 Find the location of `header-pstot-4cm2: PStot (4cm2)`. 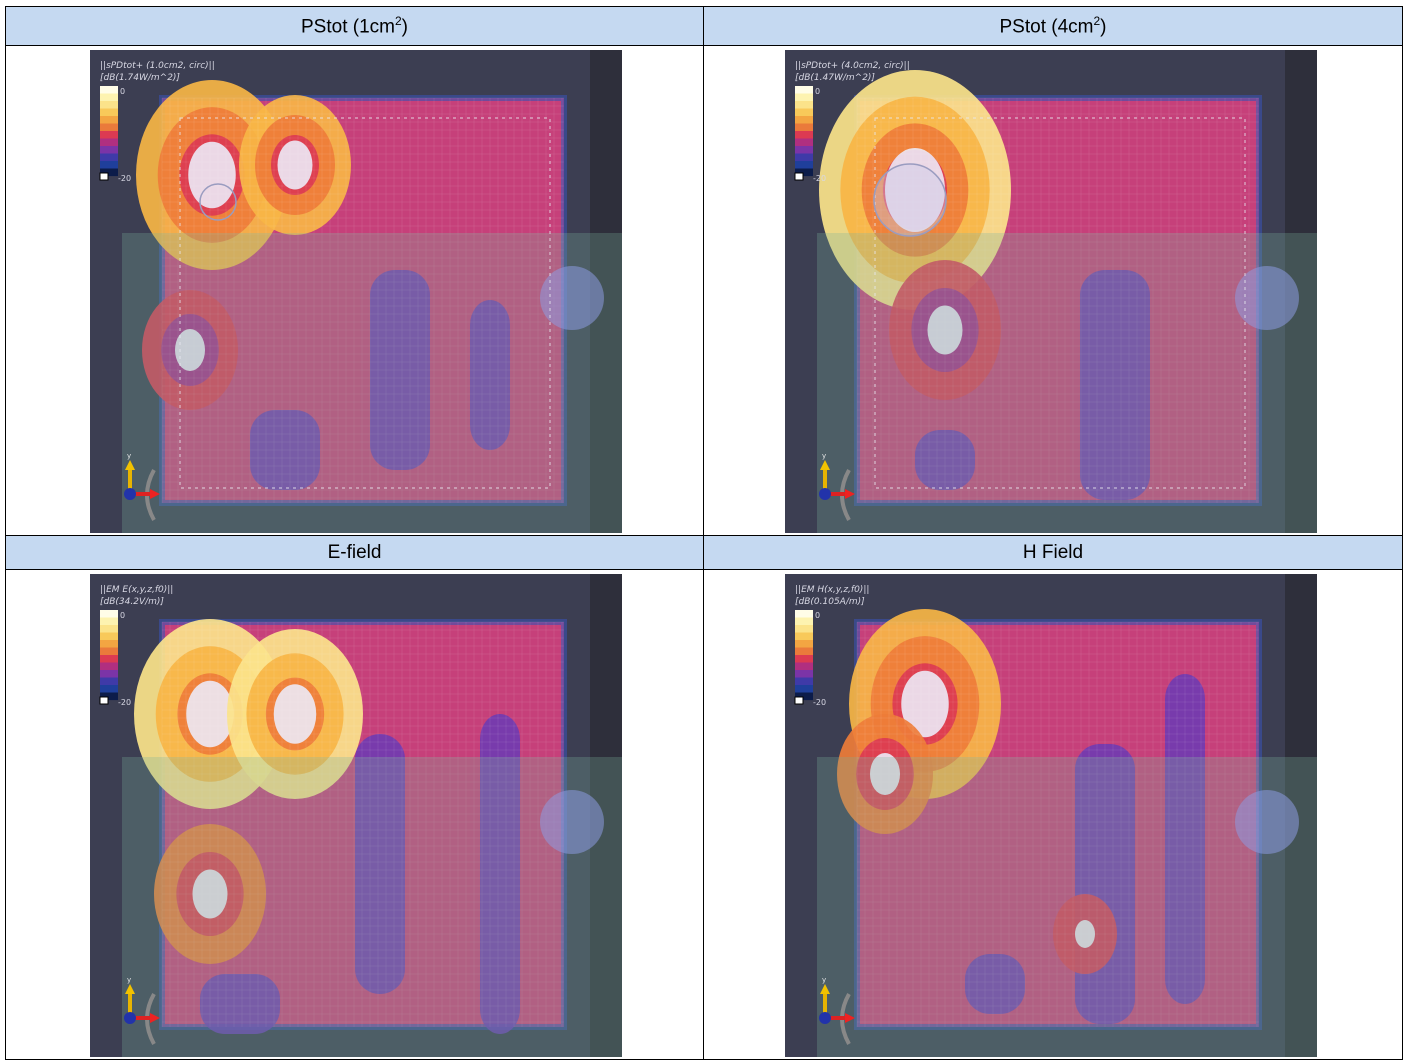

header-pstot-4cm2: PStot (4cm2) is located at coordinates (1053, 26).